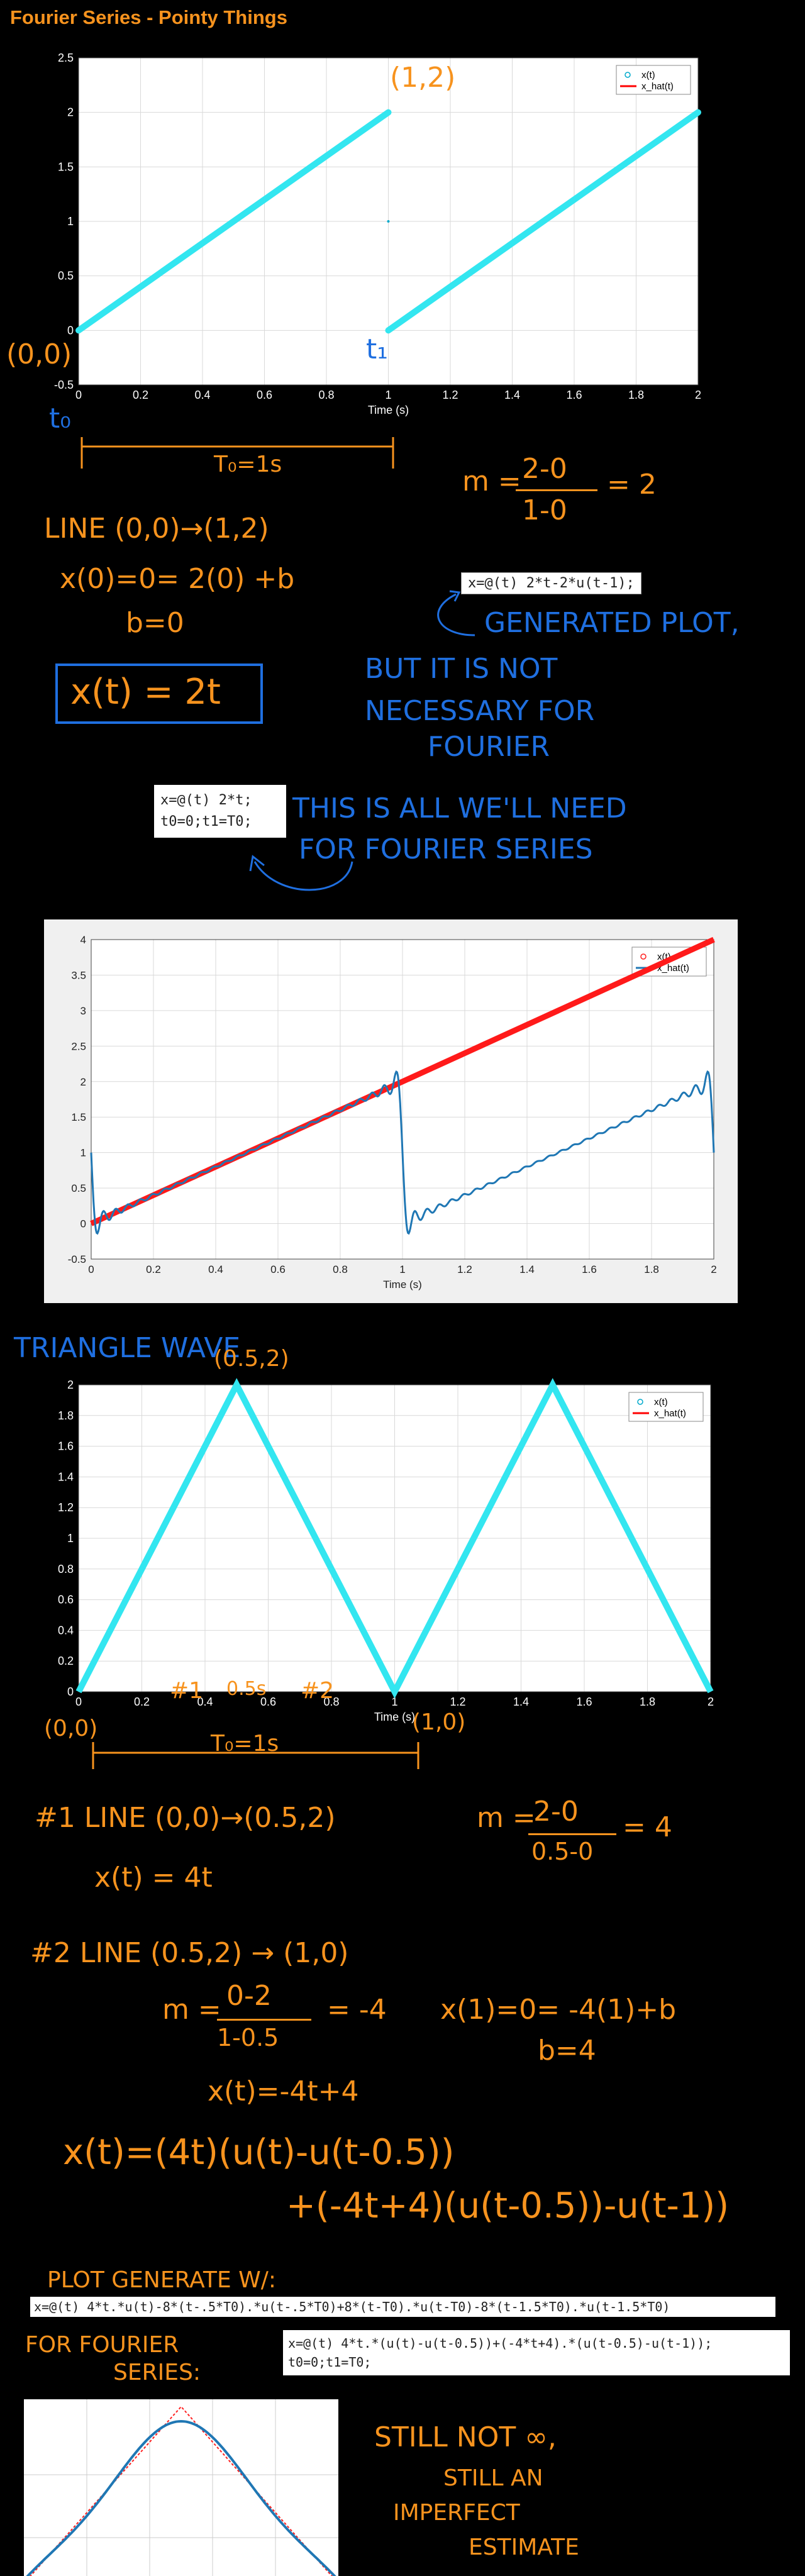  I want to click on line1-slope-num: 2-0, so click(556, 1812).